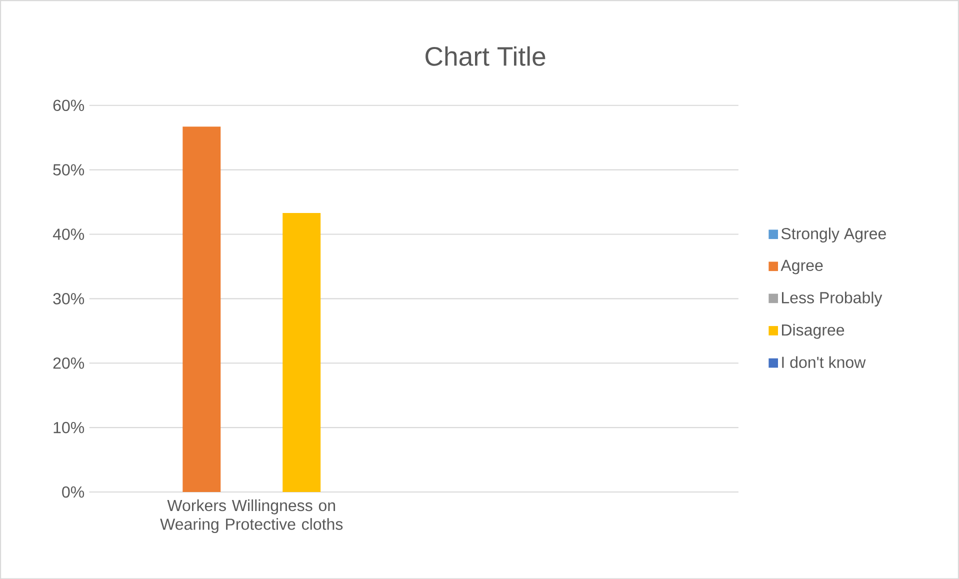  Describe the element at coordinates (68, 170) in the screenshot. I see `y-tick-label: 50%` at that location.